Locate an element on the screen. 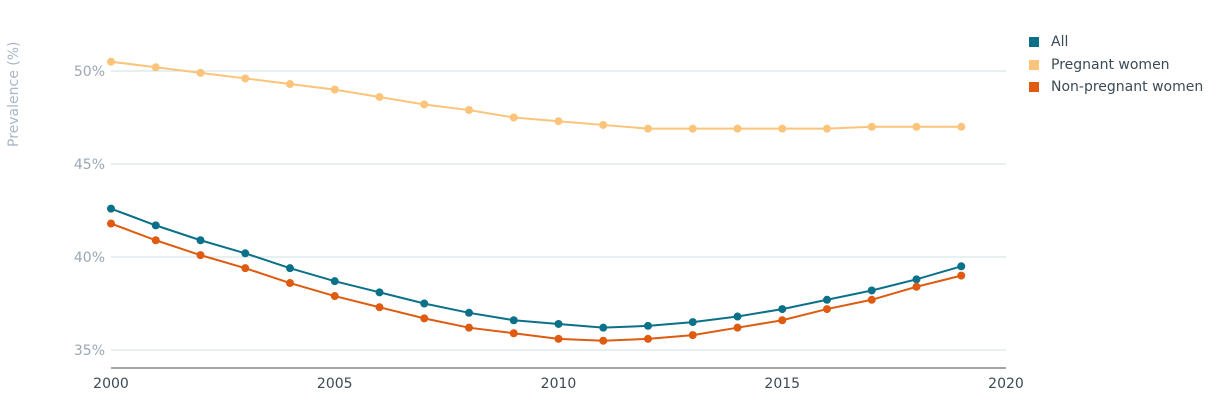 Image resolution: width=1230 pixels, height=403 pixels. x-tick-label: 2000 is located at coordinates (111, 384).